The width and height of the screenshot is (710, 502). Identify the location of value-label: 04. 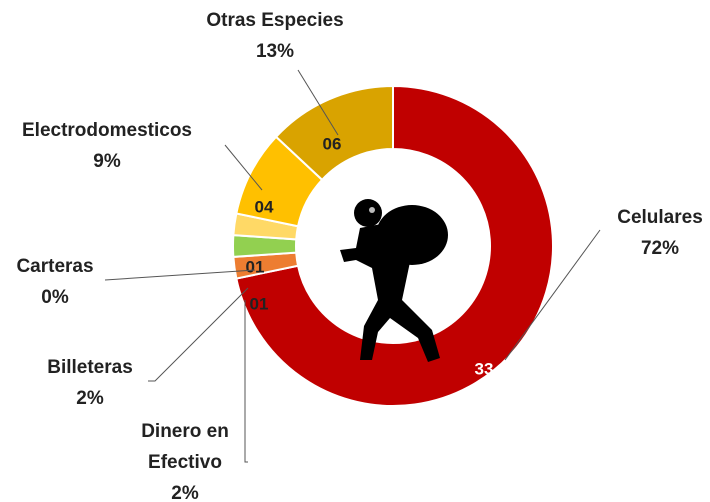
(264, 206).